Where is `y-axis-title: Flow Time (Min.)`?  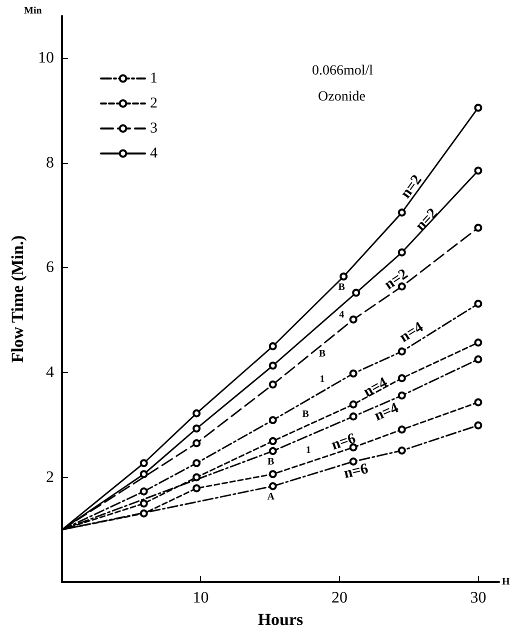 y-axis-title: Flow Time (Min.) is located at coordinates (17, 299).